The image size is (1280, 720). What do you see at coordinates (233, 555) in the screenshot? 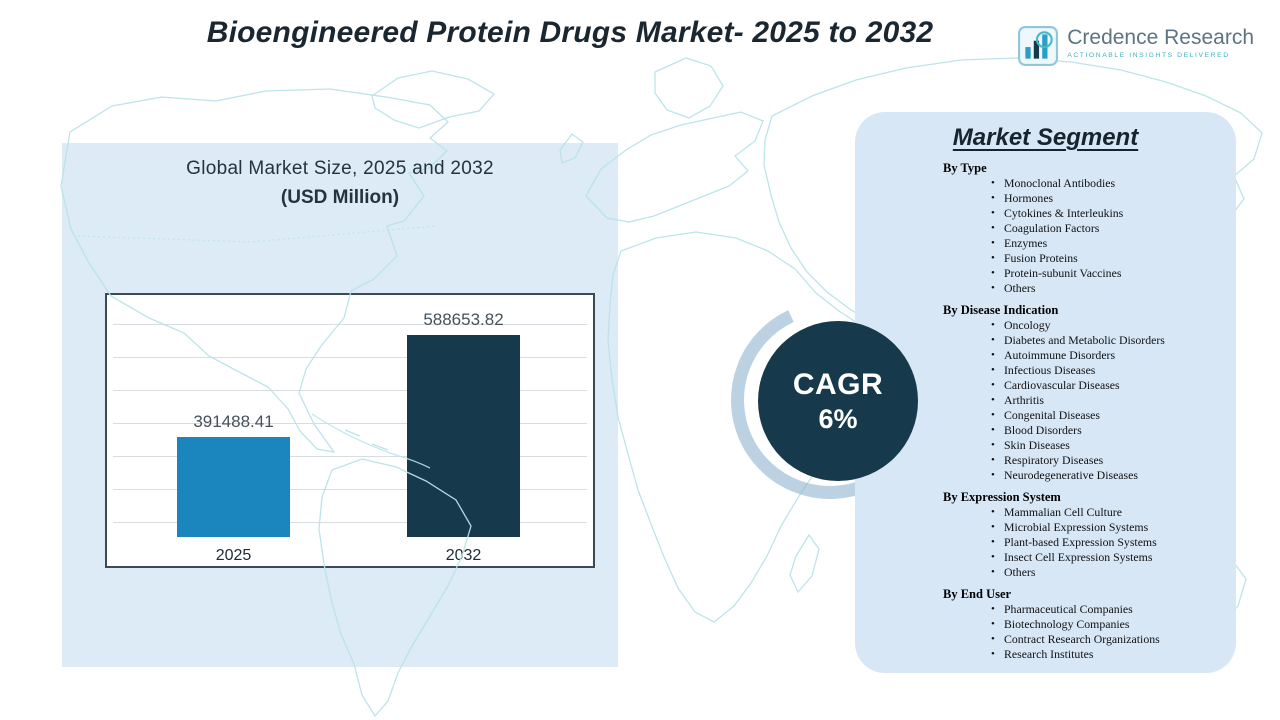
I see `bar-category-label: 2025` at bounding box center [233, 555].